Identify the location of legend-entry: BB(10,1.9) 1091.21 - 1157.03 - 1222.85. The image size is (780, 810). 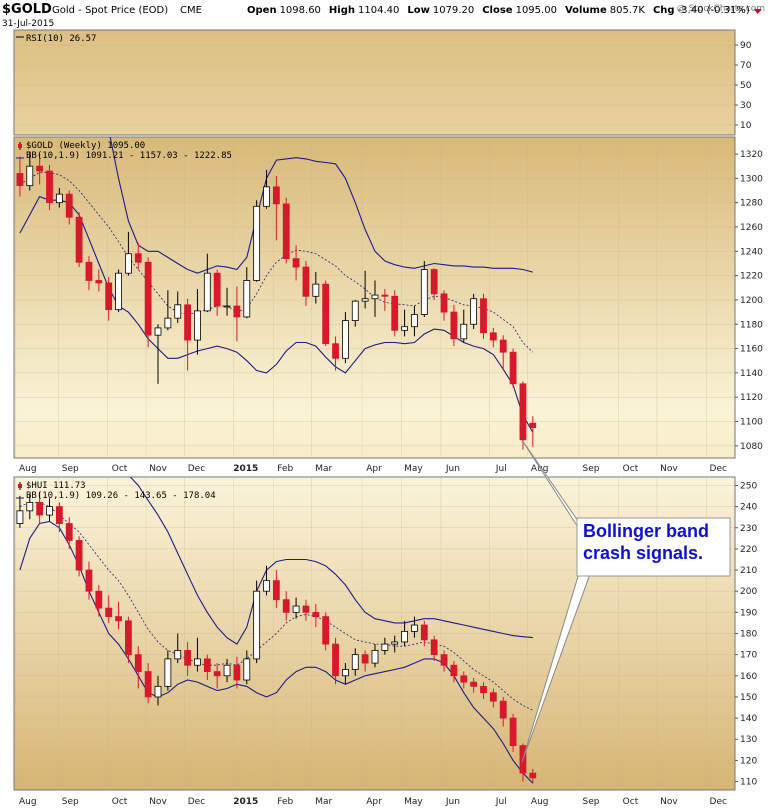
(129, 156).